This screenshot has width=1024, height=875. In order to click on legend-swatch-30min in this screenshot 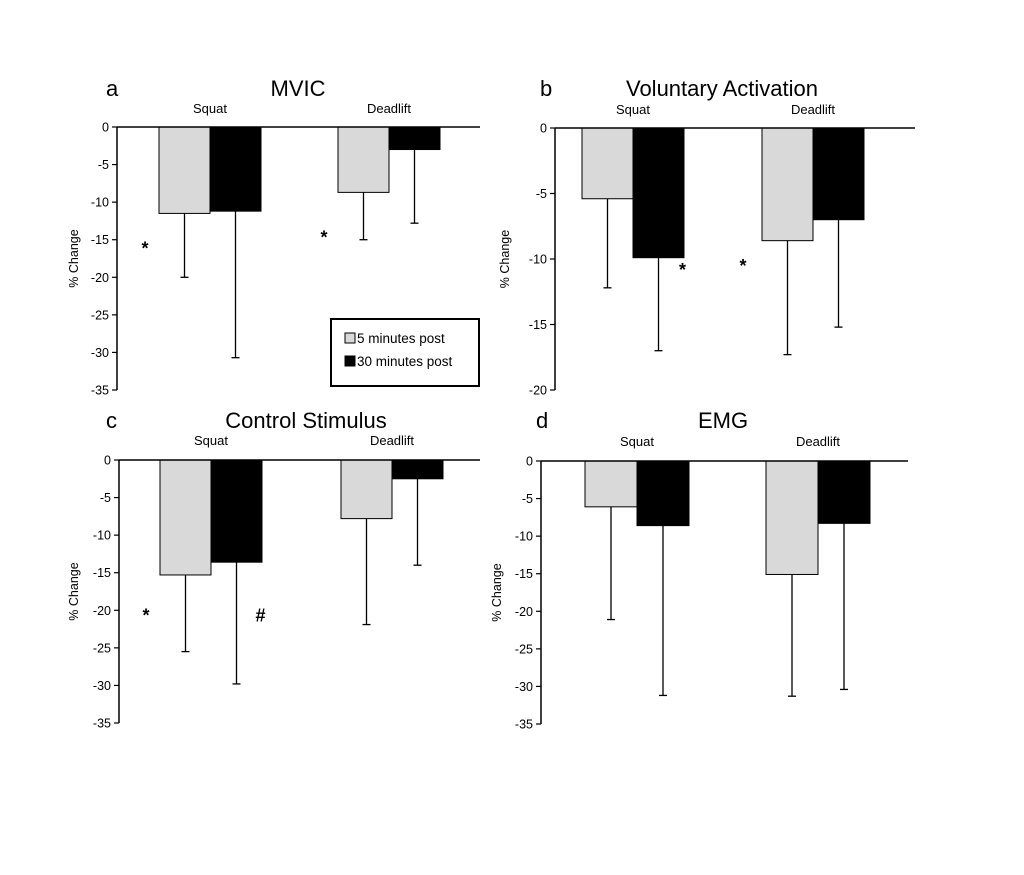, I will do `click(350, 361)`.